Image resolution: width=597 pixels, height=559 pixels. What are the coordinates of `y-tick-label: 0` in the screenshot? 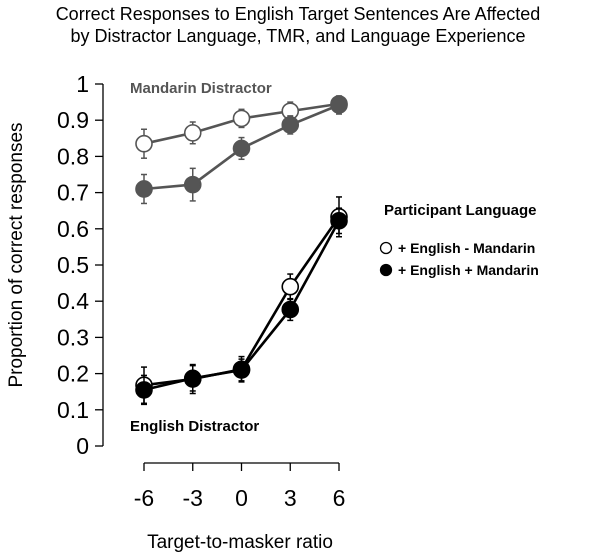 It's located at (82, 446).